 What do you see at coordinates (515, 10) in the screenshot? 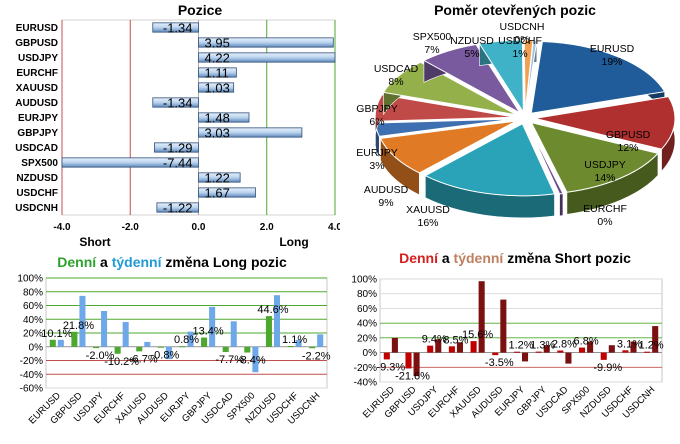
I see `pie-chart-title: Poměr otevřených pozic` at bounding box center [515, 10].